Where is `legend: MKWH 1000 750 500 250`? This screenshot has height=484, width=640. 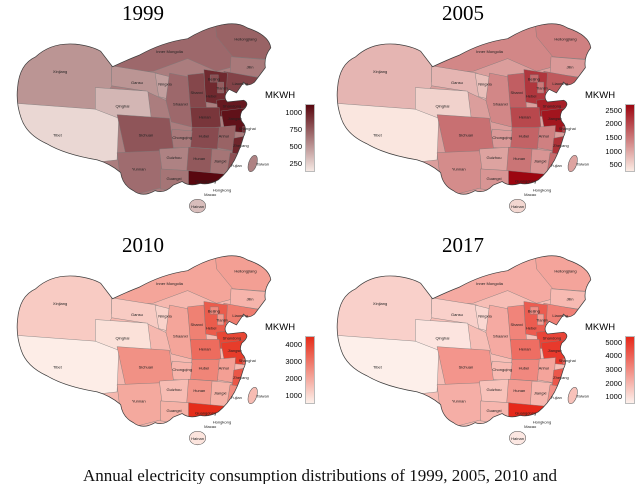 legend: MKWH 1000 750 500 250 is located at coordinates (290, 131).